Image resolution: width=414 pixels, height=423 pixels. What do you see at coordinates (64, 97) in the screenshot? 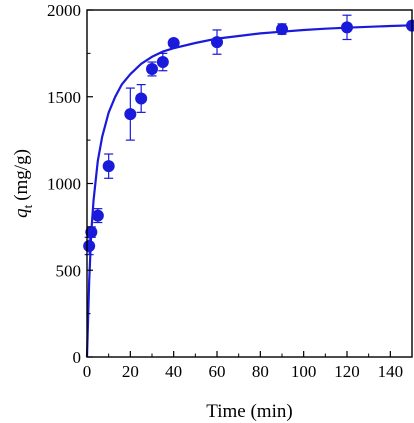
I see `y-tick-label: 1500` at bounding box center [64, 97].